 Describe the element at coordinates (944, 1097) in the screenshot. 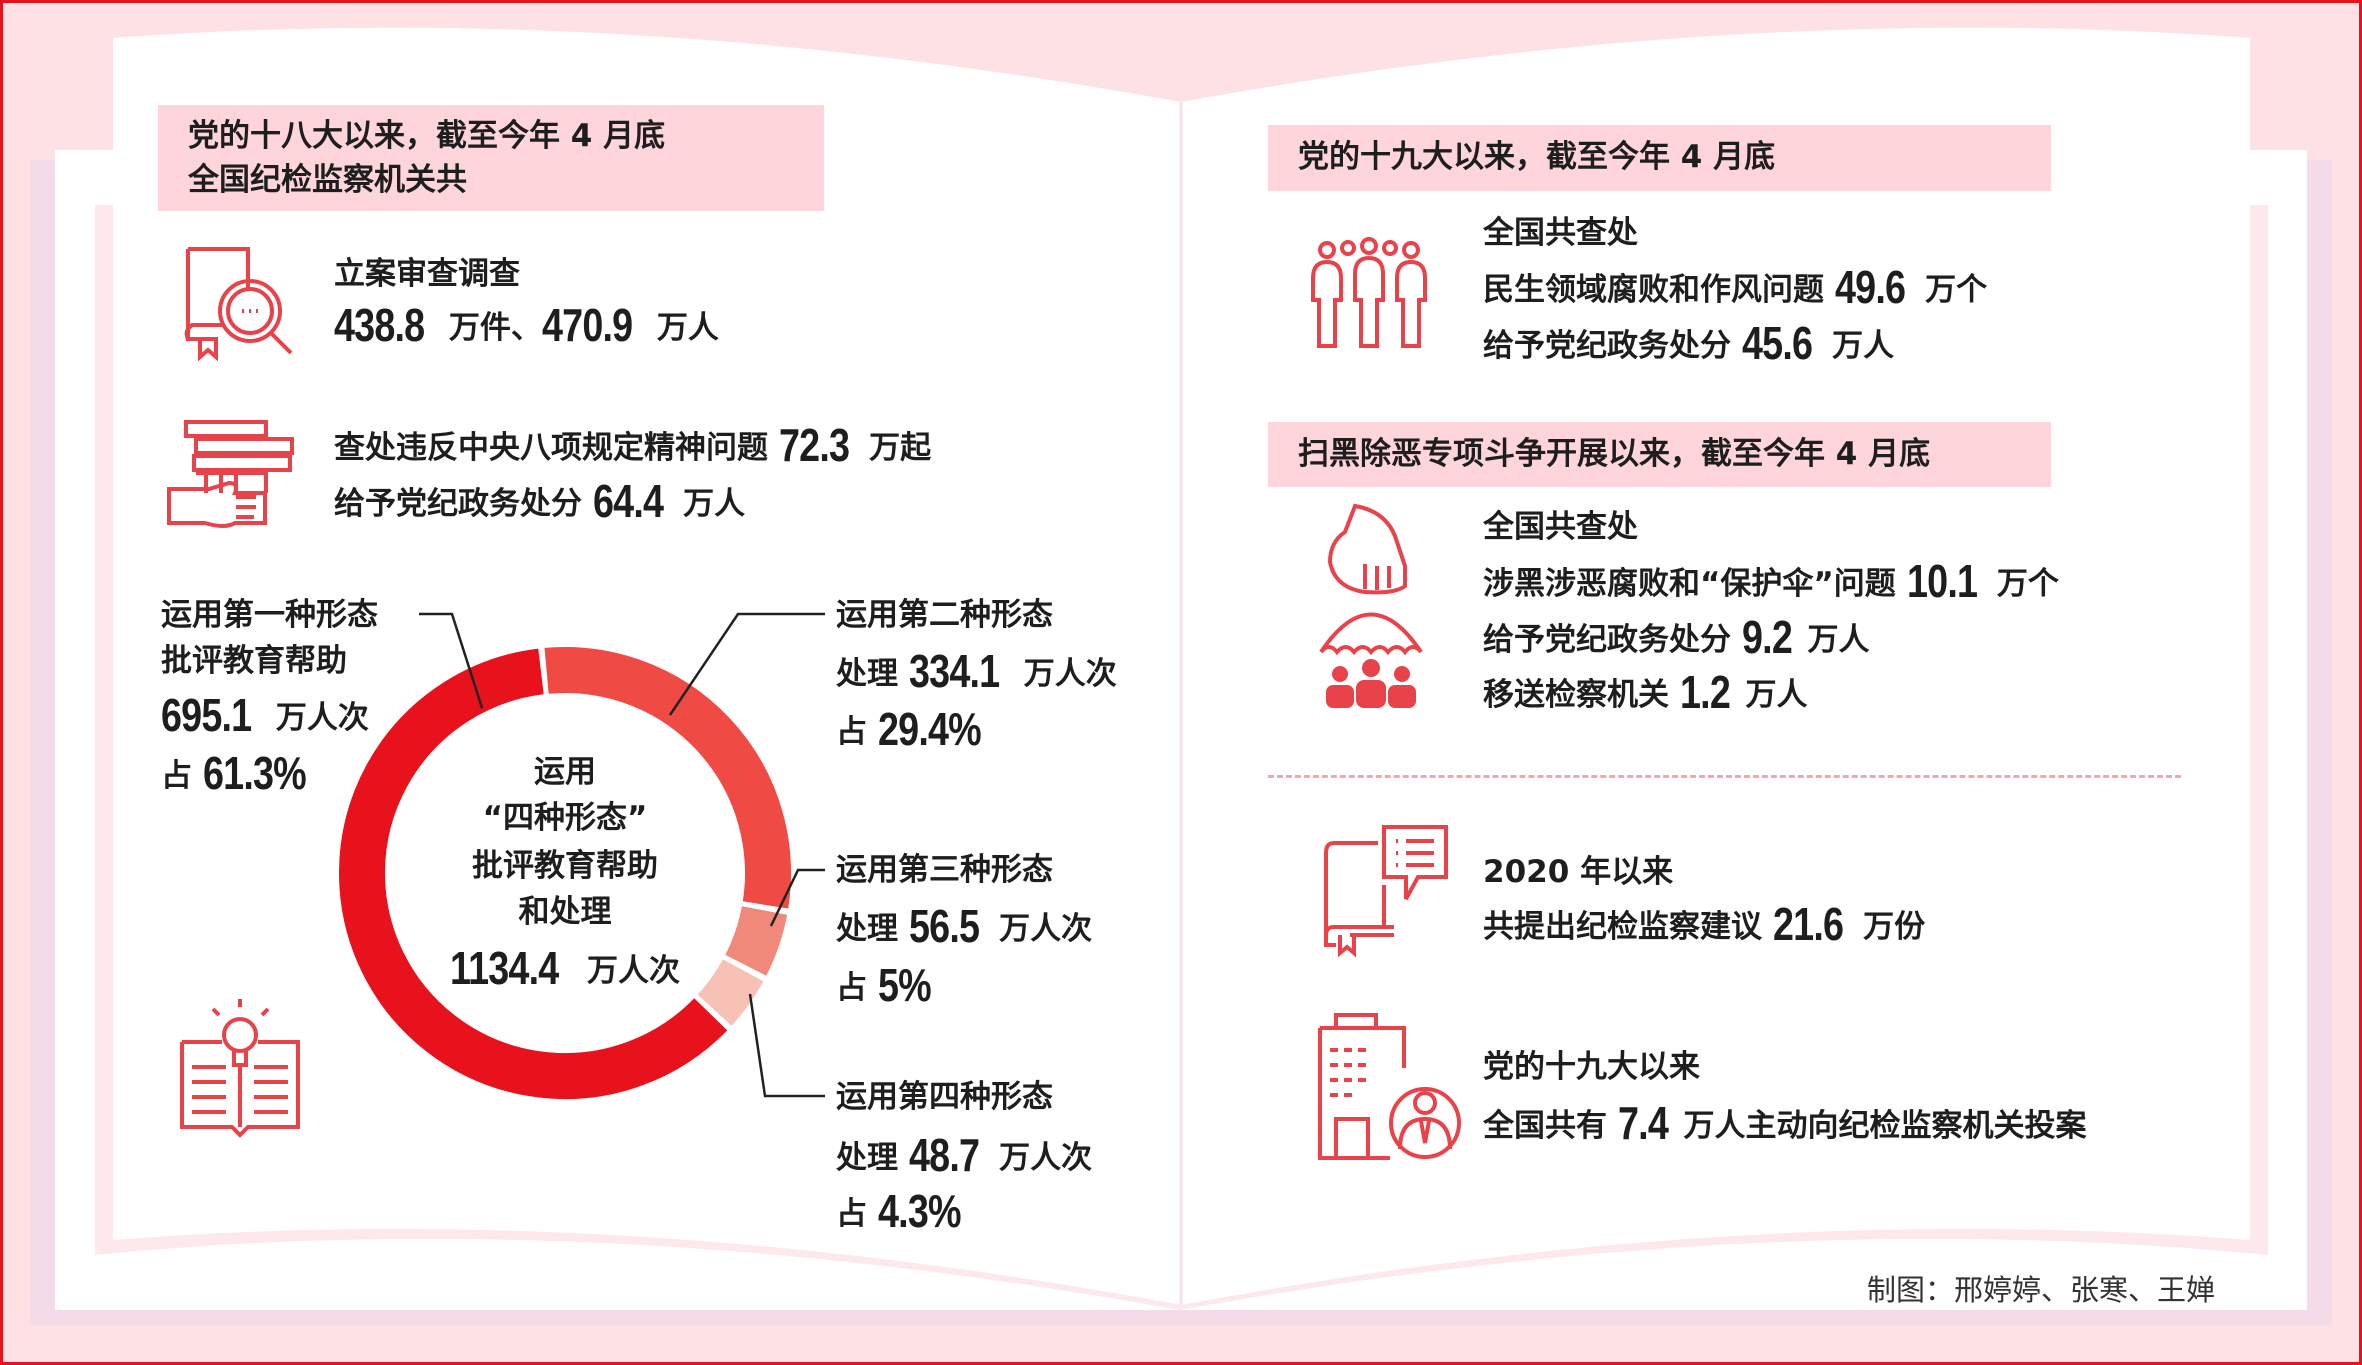

I see `form4-title: 运用第四种形态` at that location.